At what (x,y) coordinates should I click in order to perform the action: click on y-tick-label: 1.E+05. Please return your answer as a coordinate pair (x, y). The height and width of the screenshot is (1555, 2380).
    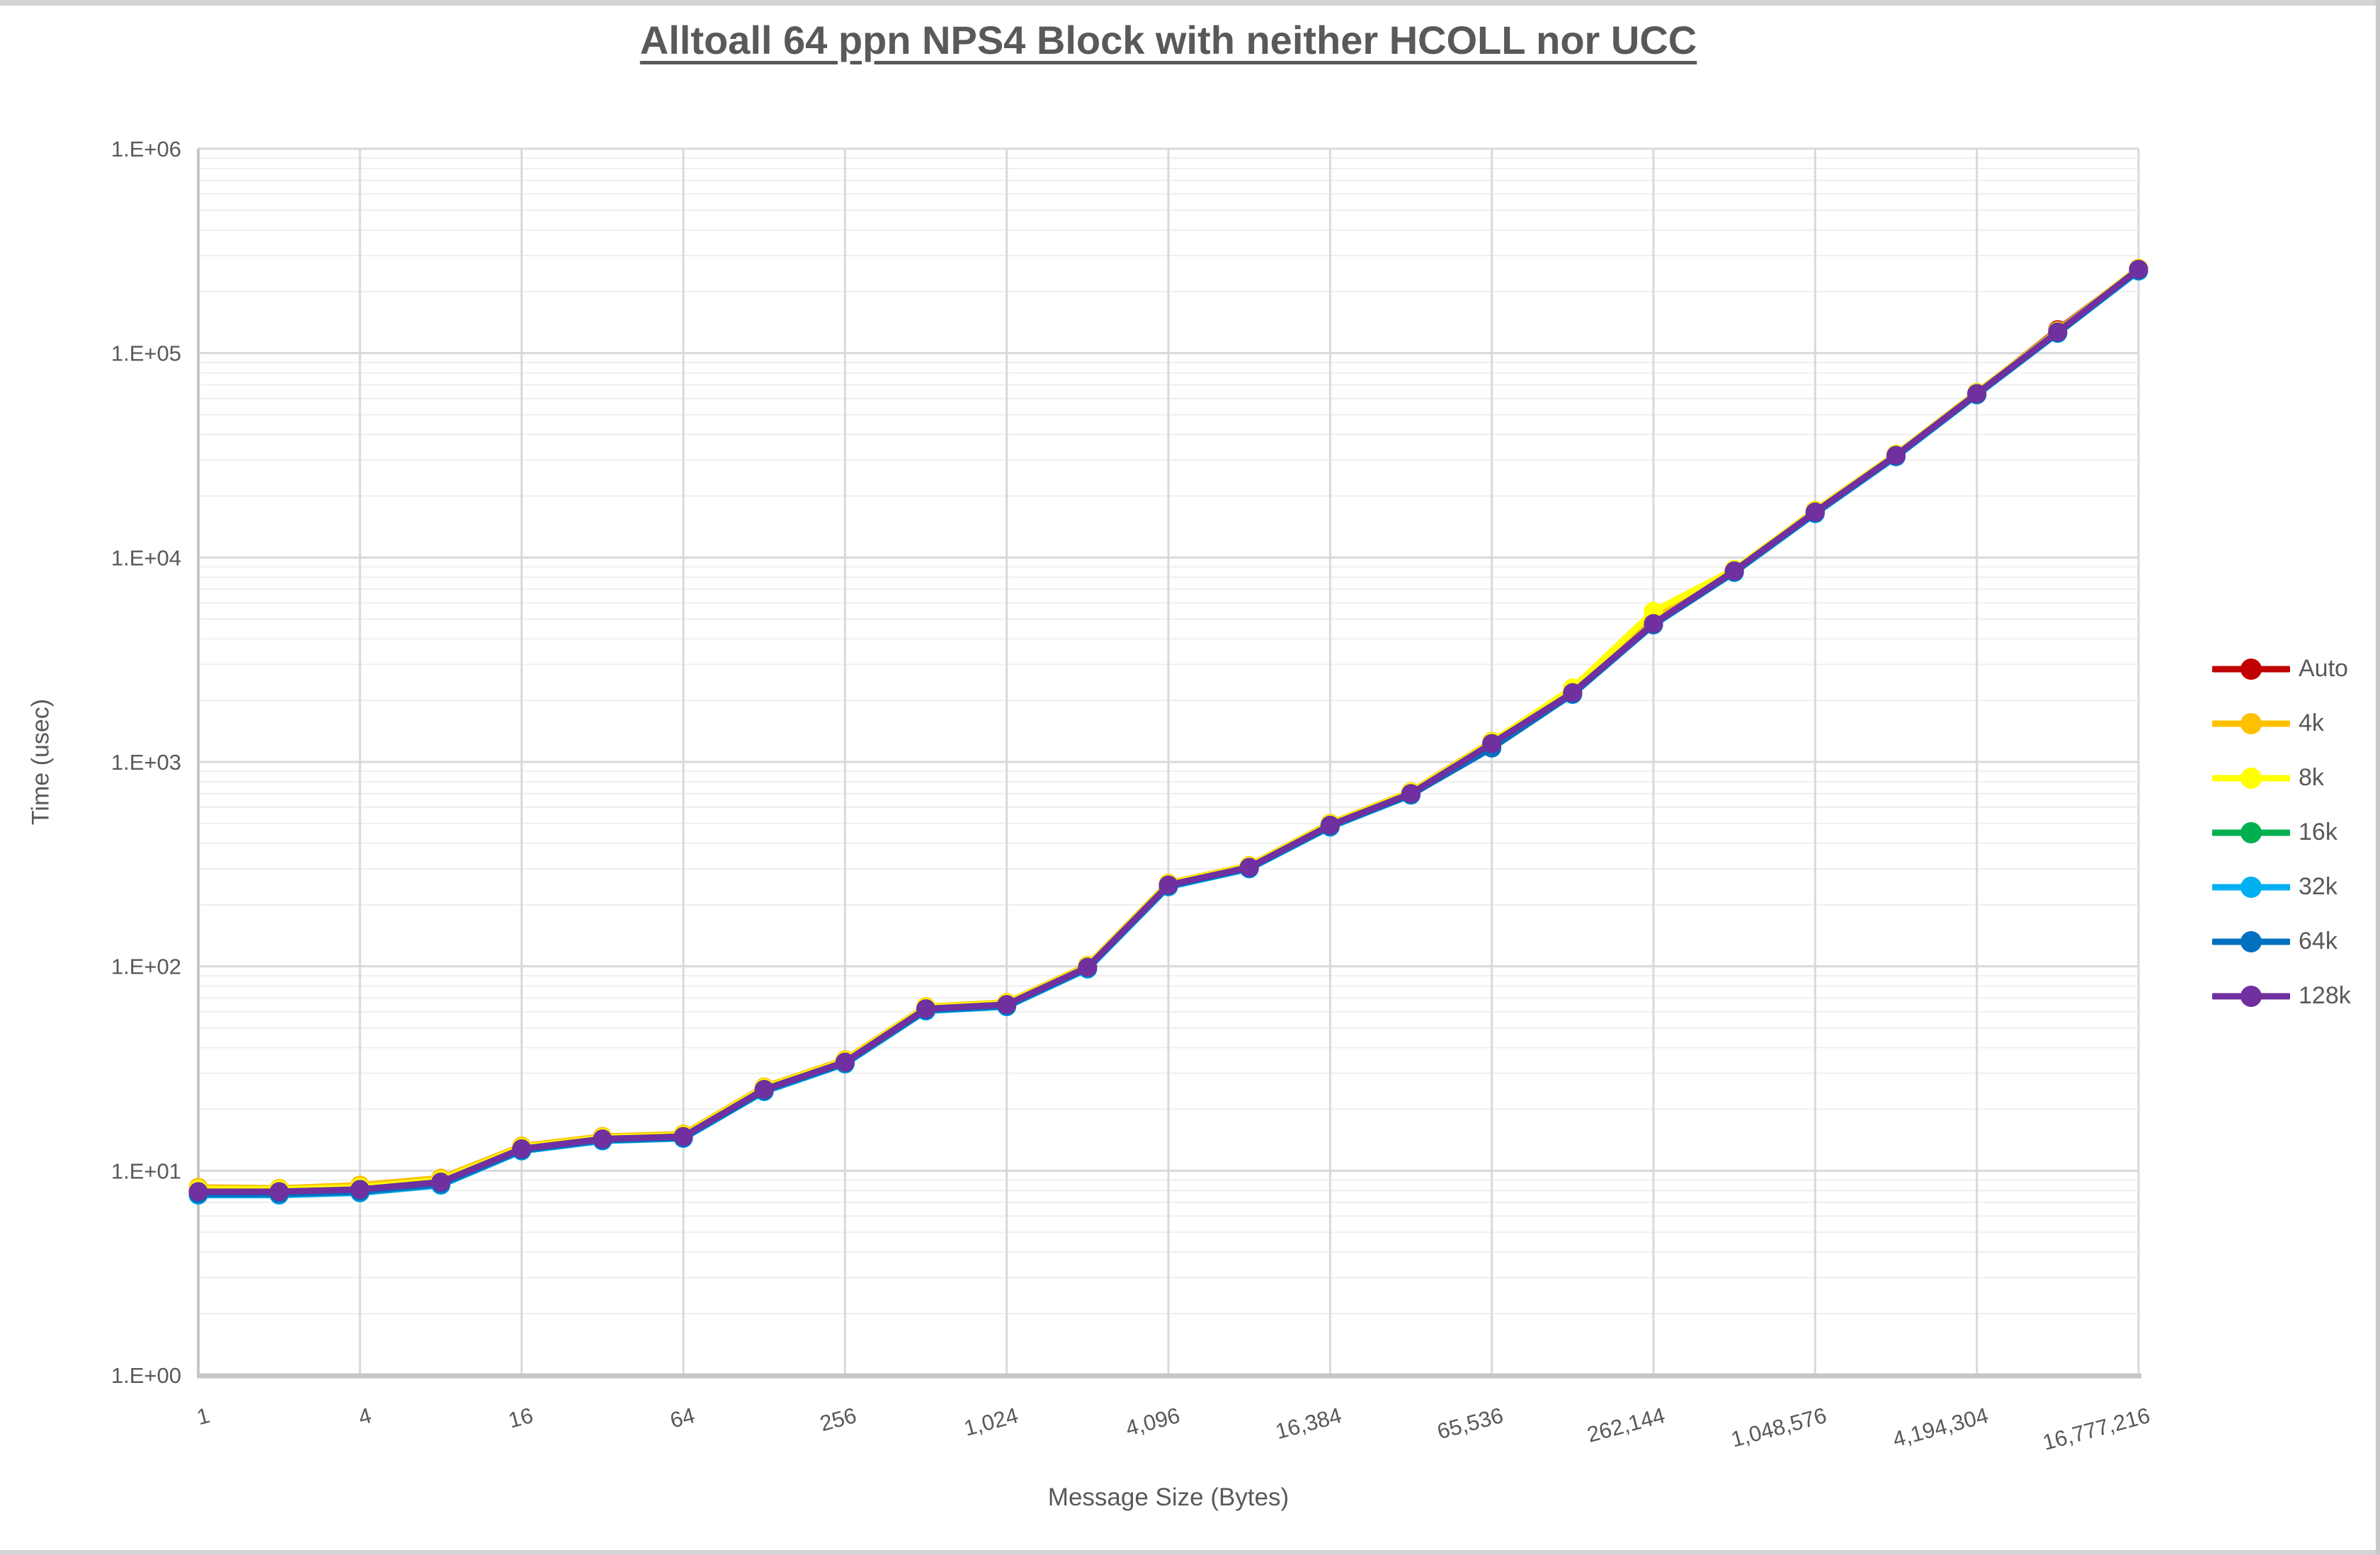
    Looking at the image, I should click on (146, 353).